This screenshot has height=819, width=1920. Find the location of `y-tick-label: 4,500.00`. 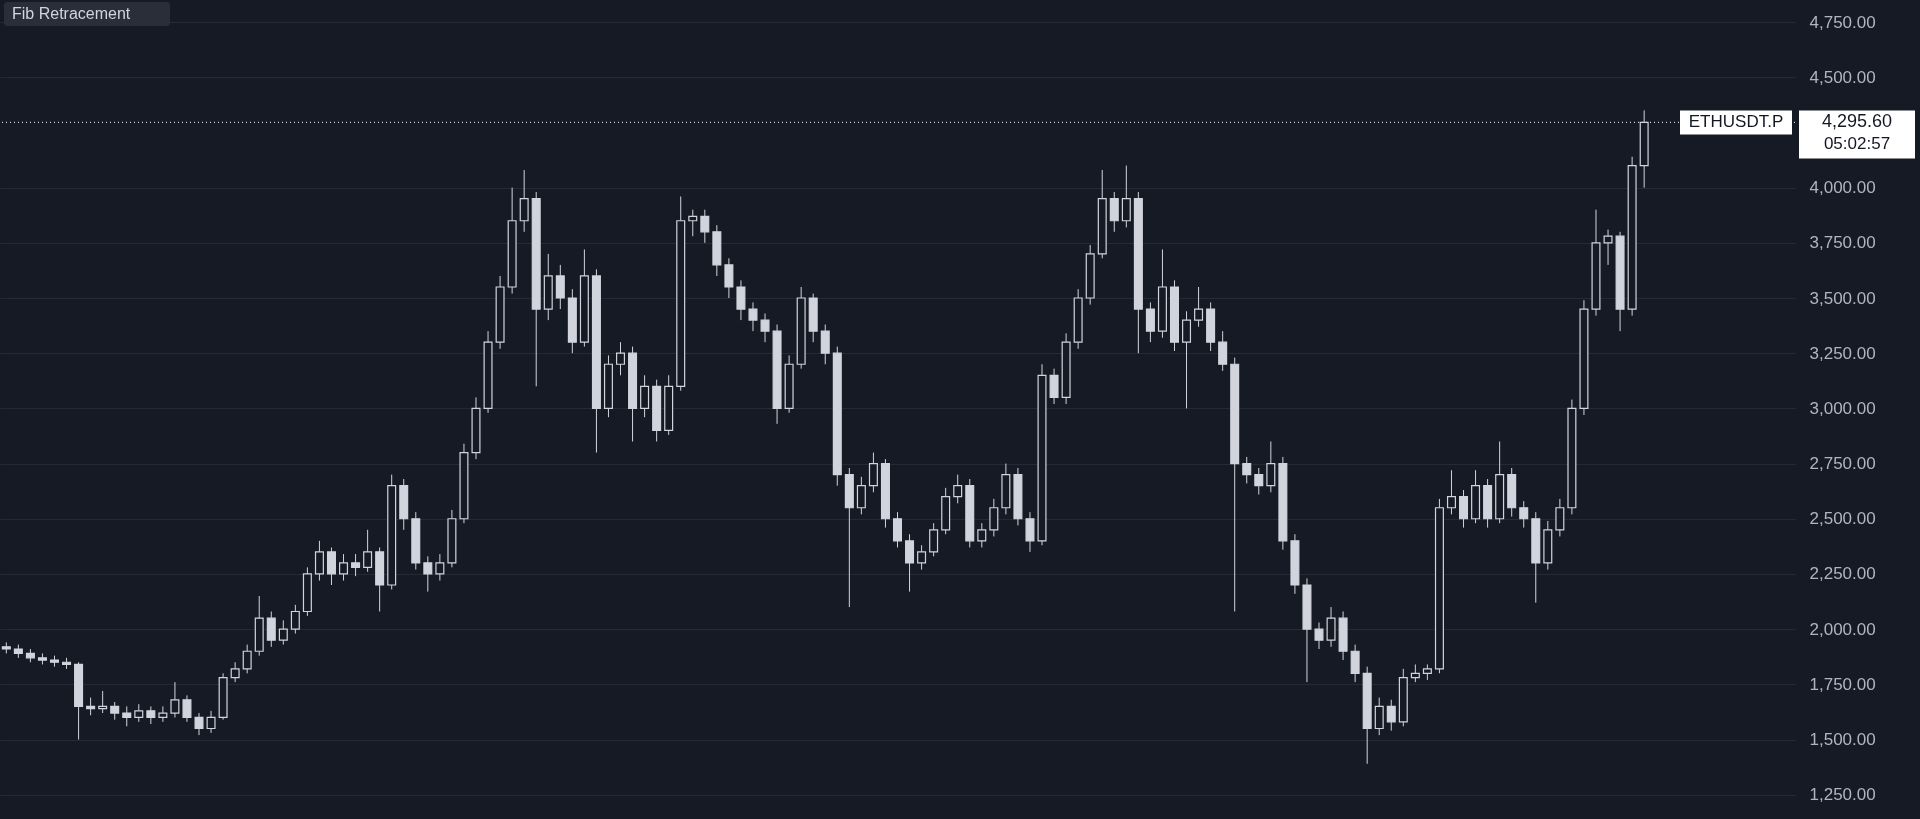

y-tick-label: 4,500.00 is located at coordinates (1842, 77).